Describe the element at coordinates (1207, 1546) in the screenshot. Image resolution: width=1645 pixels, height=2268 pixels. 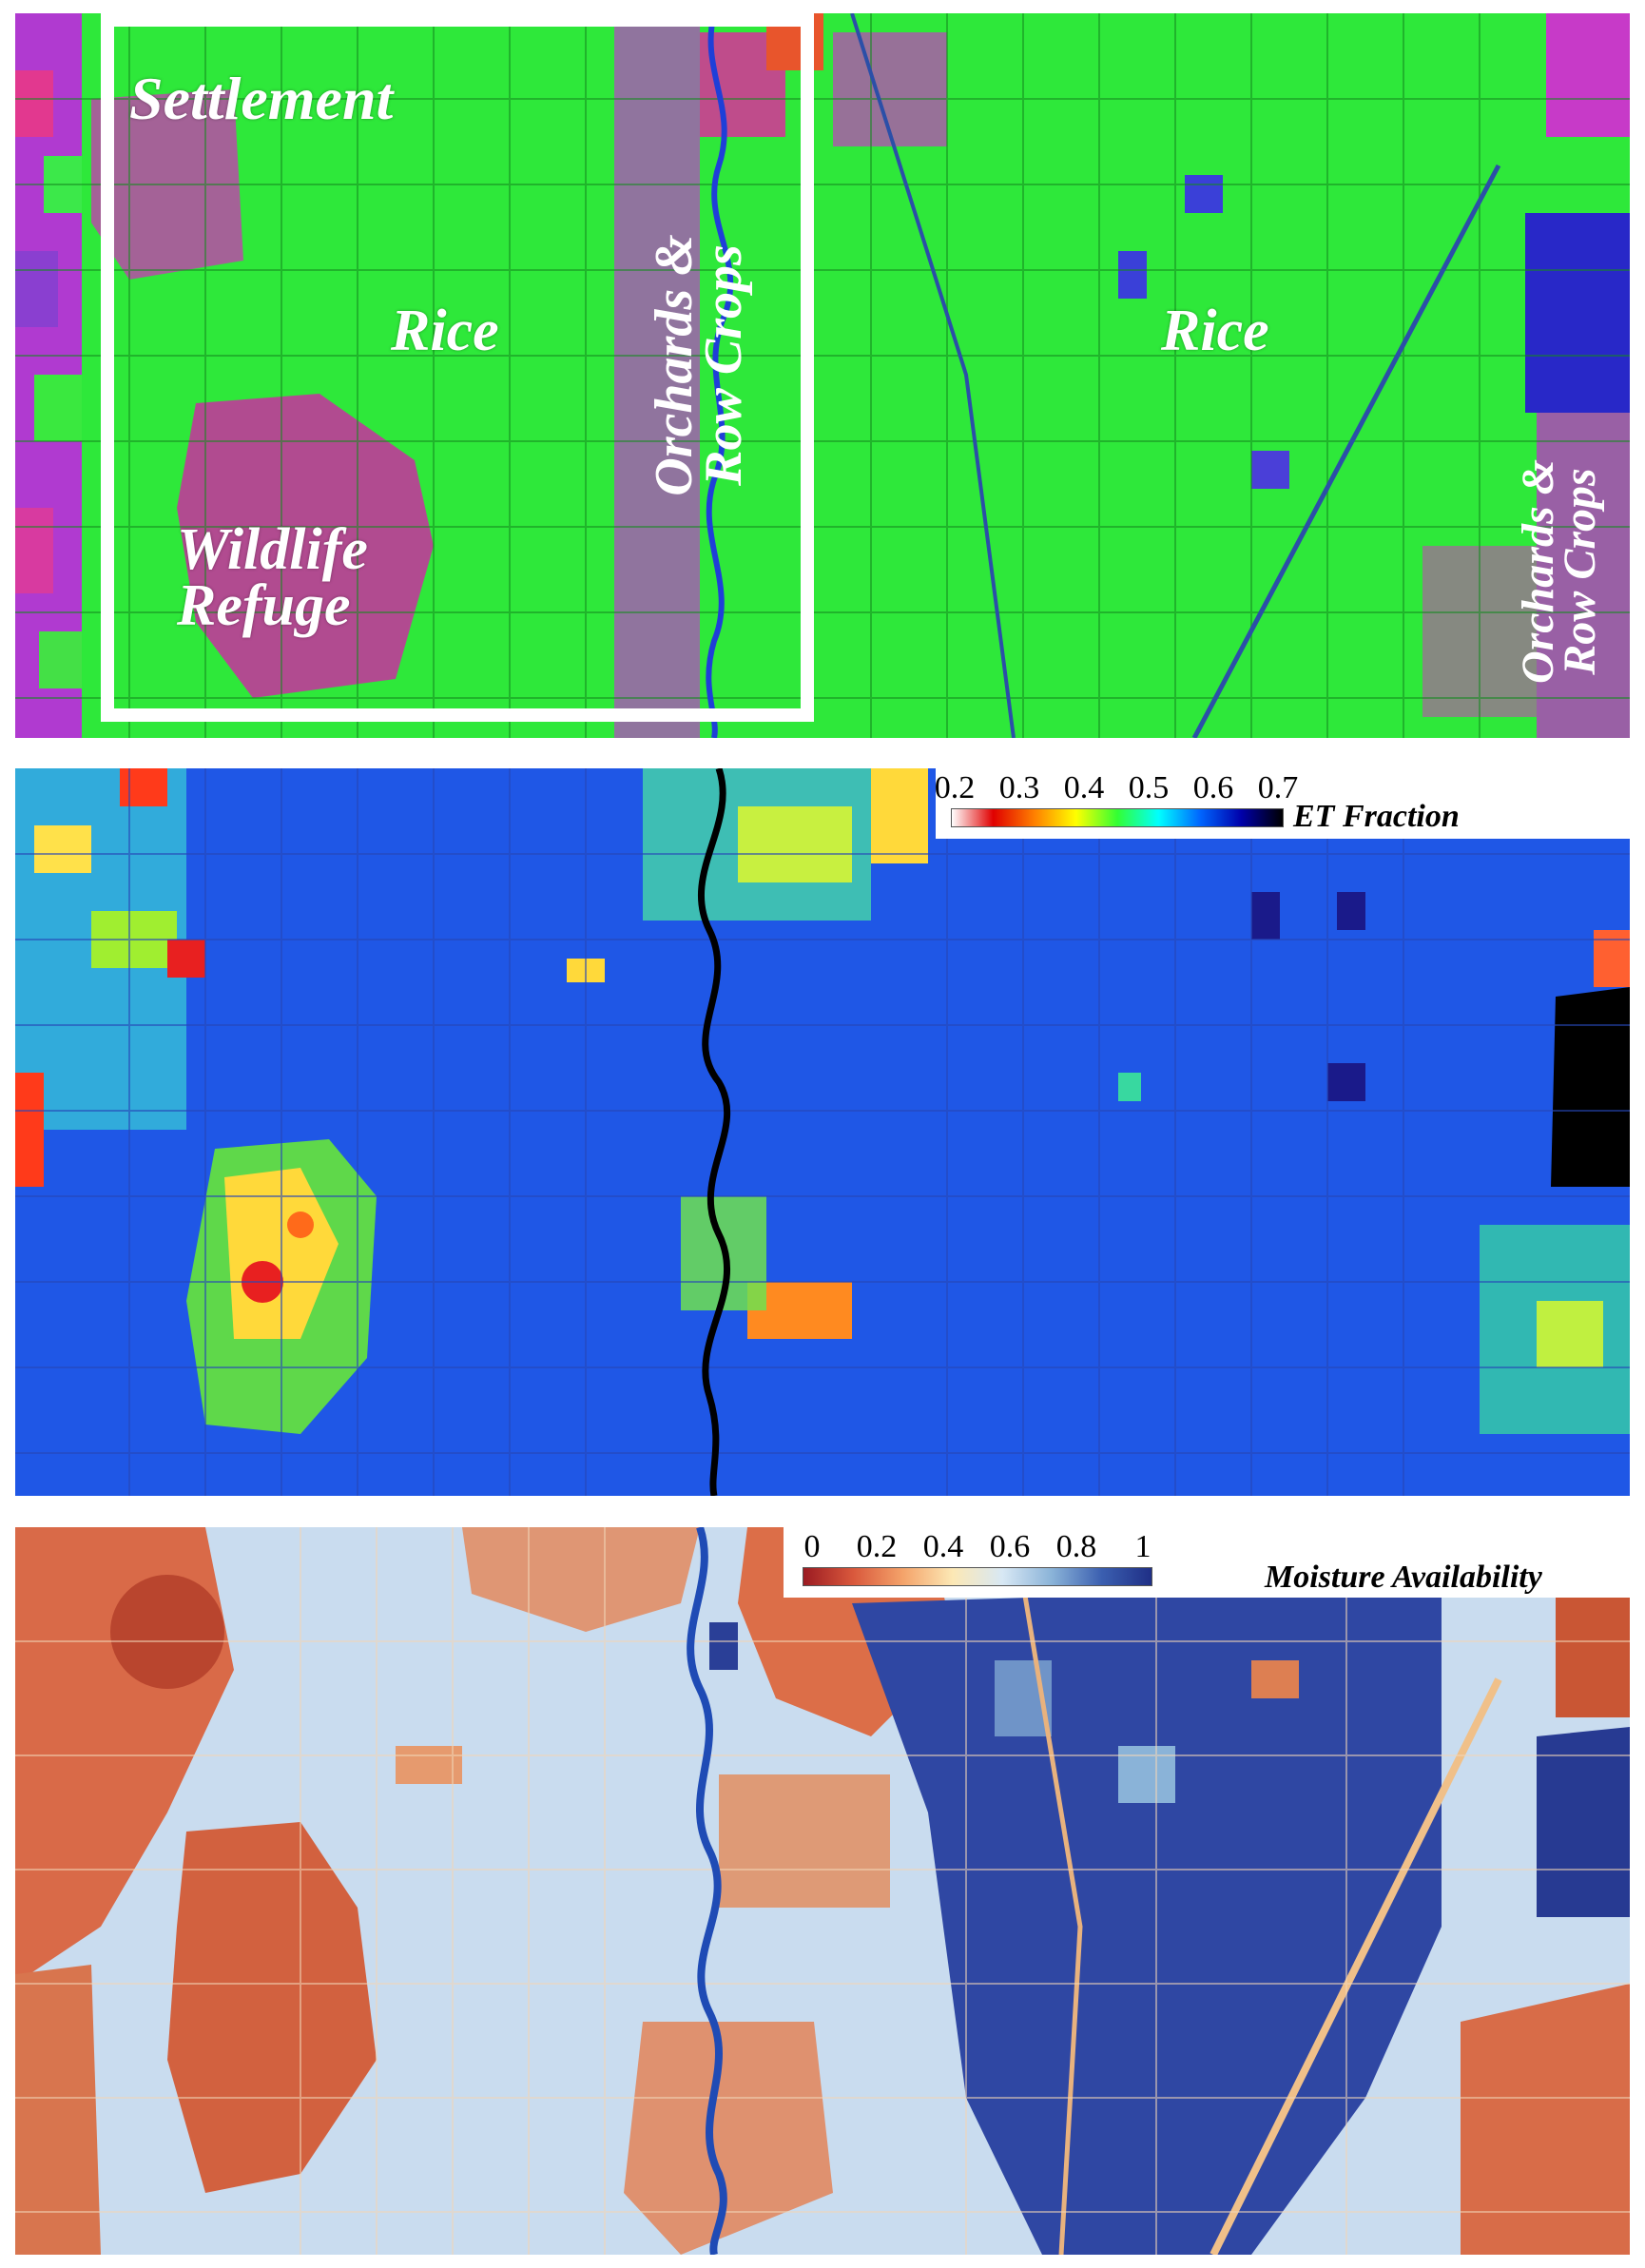
I see `moisture-legend-ticks: 0 0.2 0.4 0.6 0.8 1` at that location.